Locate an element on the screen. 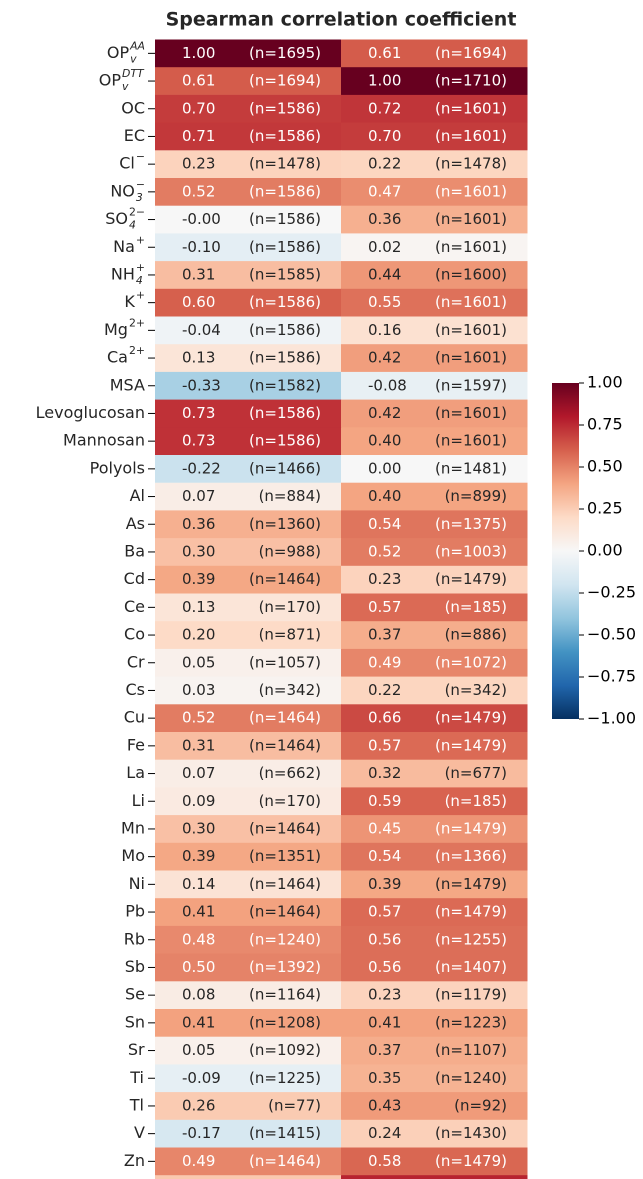  value-label: 0.00 is located at coordinates (384, 468).